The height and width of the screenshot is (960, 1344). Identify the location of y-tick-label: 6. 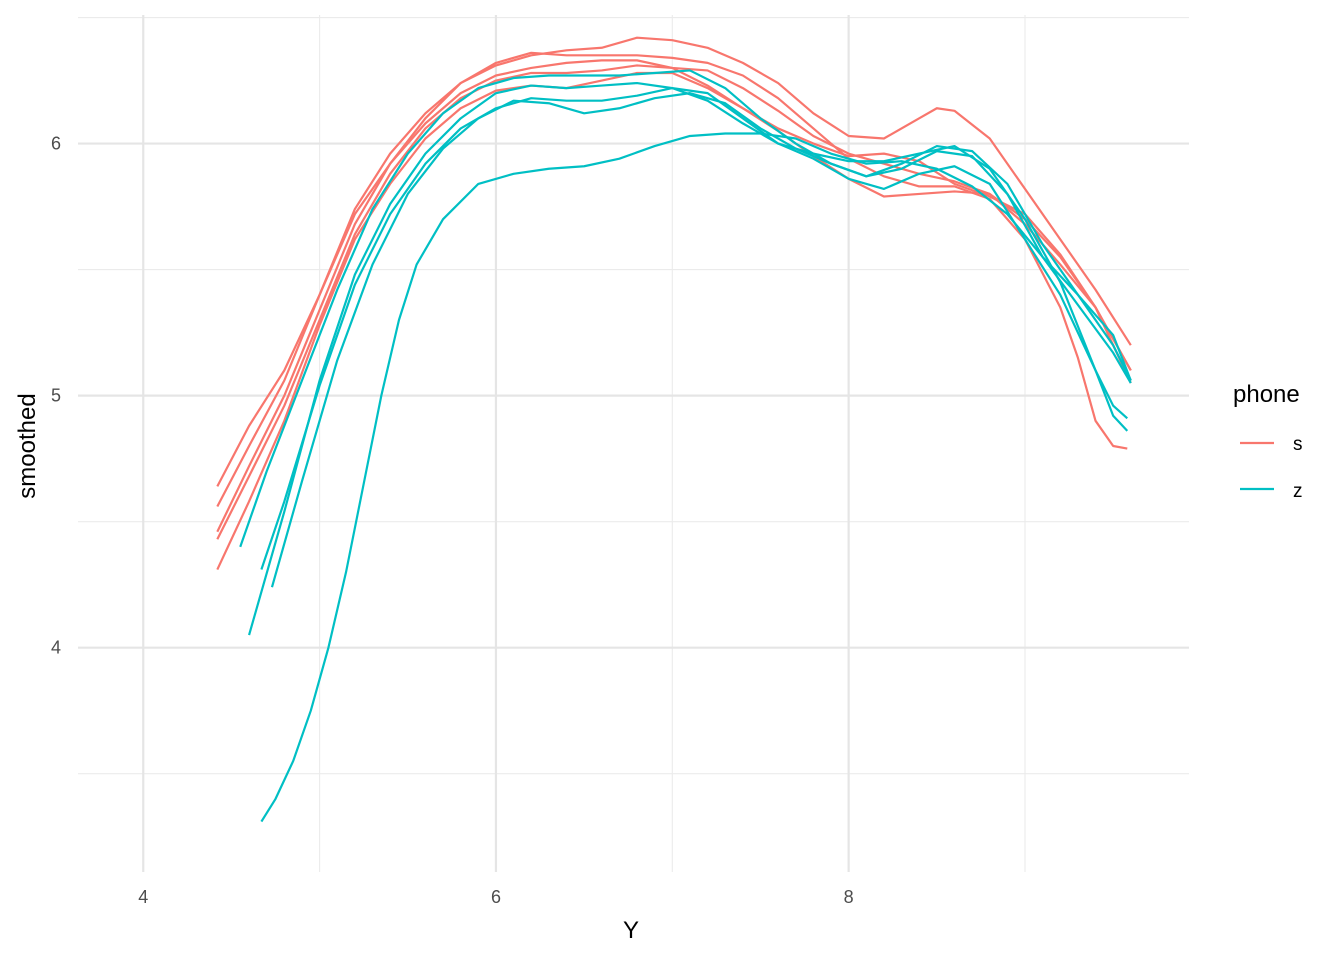
(56, 144).